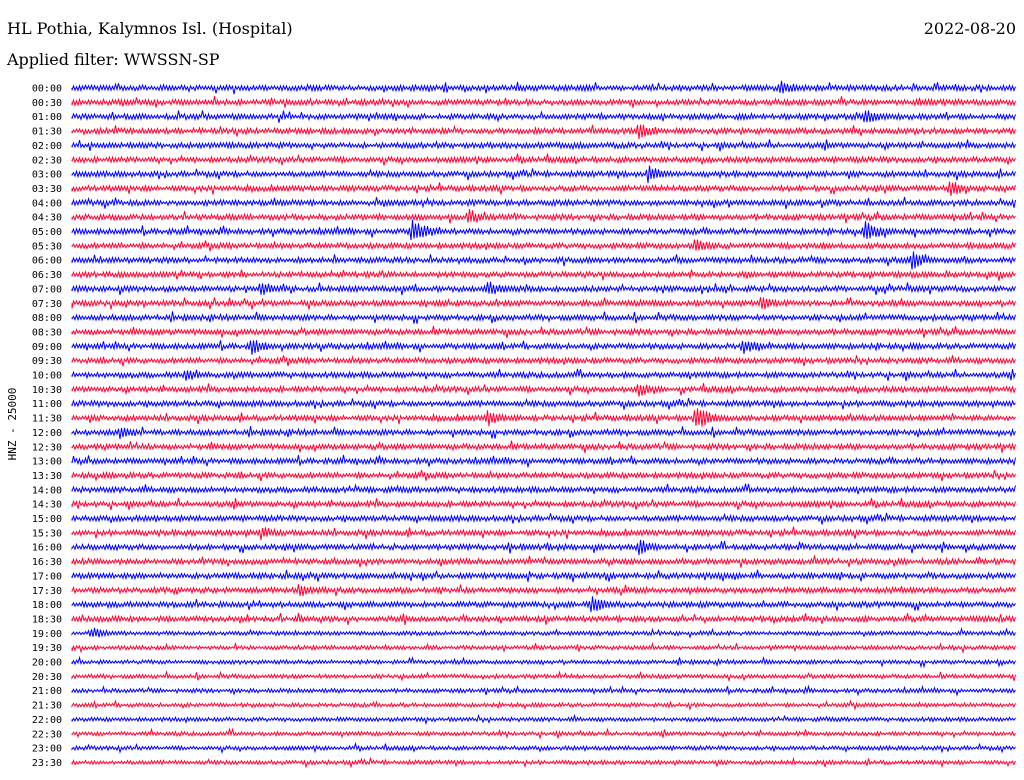 Image resolution: width=1024 pixels, height=780 pixels. Describe the element at coordinates (113, 59) in the screenshot. I see `filter-label: Applied filter: WWSSN-SP` at that location.